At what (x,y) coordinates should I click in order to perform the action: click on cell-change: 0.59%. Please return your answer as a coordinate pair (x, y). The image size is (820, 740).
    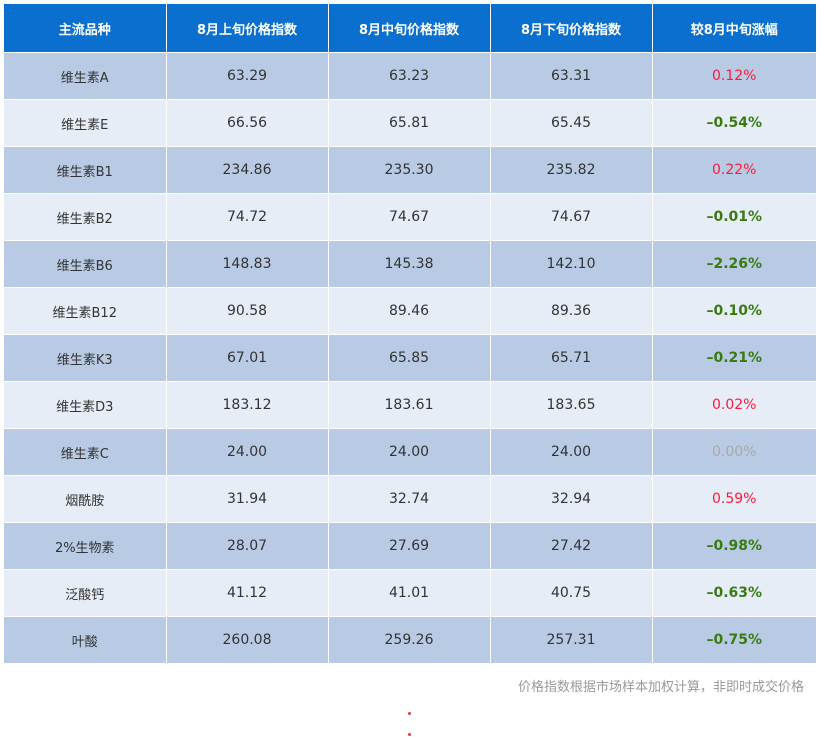
    Looking at the image, I should click on (734, 499).